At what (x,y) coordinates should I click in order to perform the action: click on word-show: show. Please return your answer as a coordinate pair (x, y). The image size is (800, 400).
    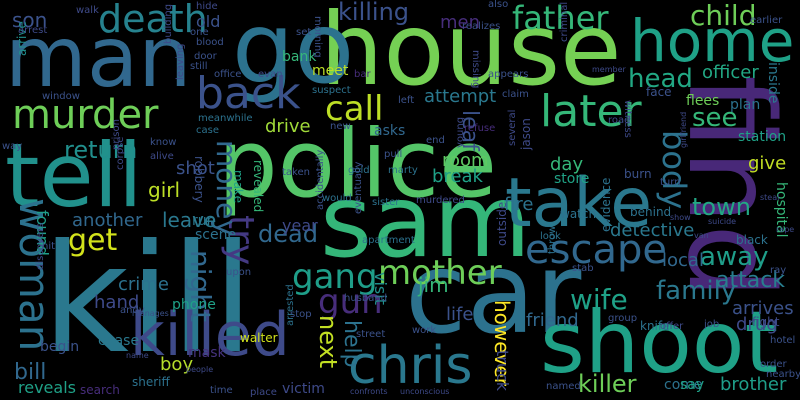
    Looking at the image, I should click on (680, 217).